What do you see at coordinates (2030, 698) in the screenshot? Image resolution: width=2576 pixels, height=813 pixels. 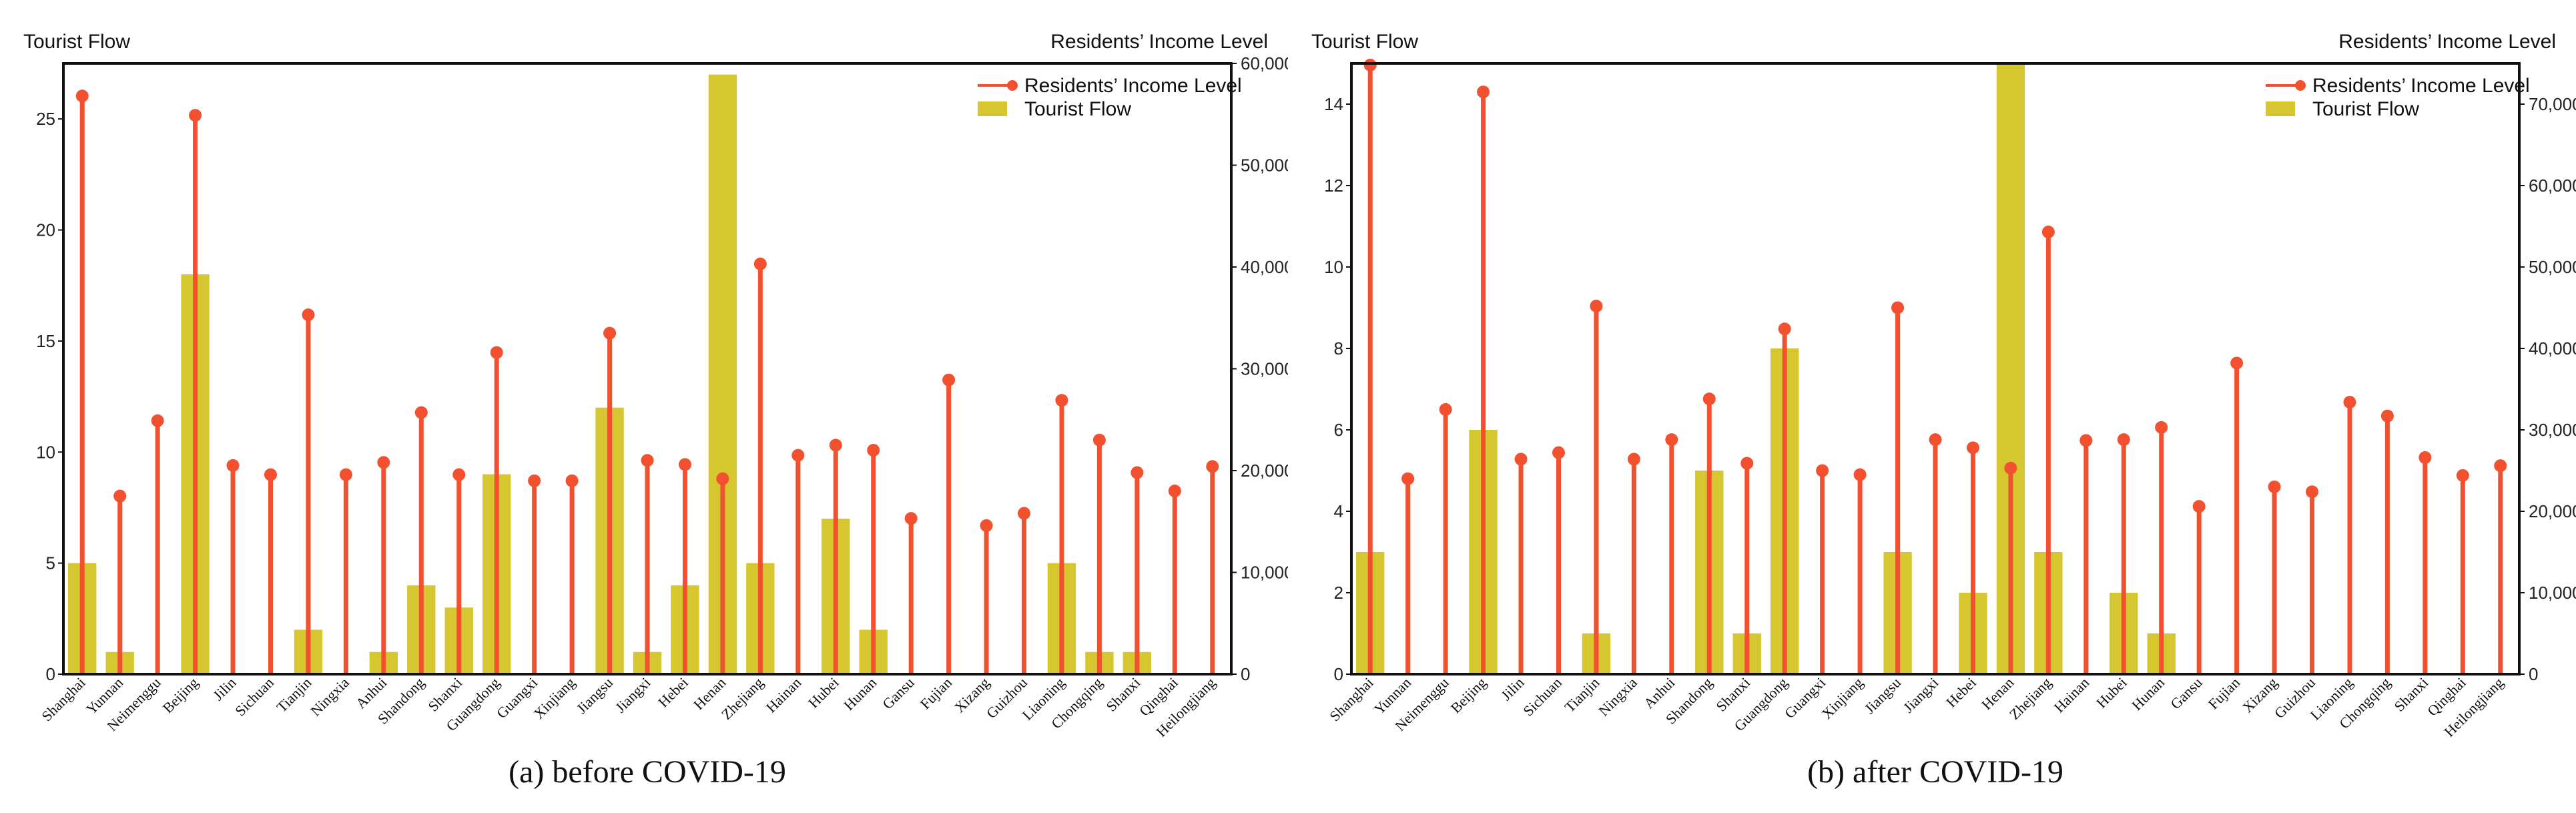 I see `x-category-label: Zhejiang` at bounding box center [2030, 698].